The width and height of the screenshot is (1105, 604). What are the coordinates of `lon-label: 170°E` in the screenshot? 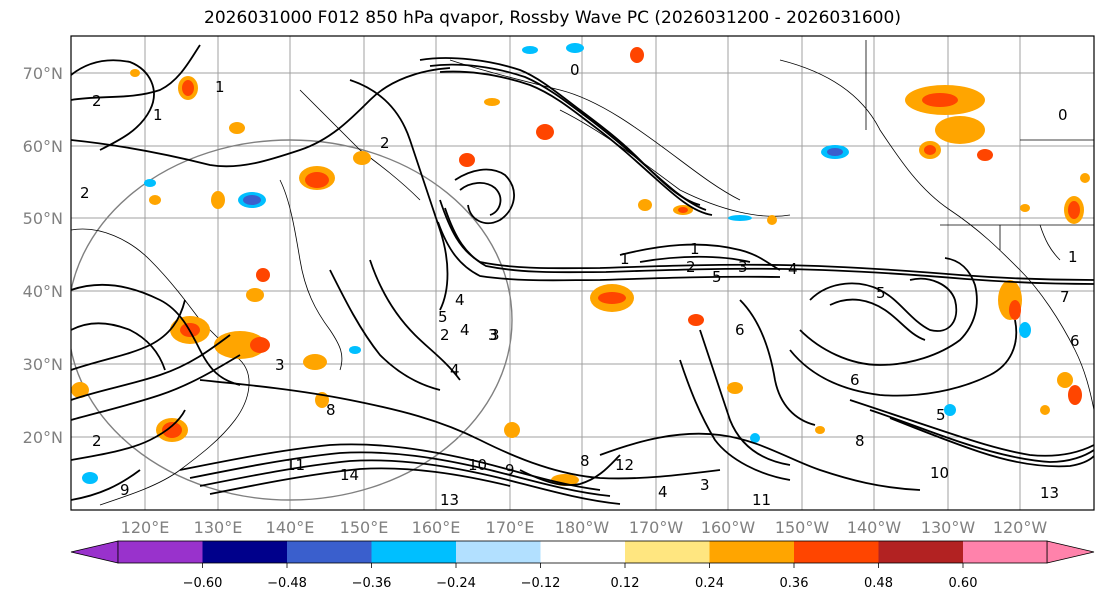 It's located at (510, 527).